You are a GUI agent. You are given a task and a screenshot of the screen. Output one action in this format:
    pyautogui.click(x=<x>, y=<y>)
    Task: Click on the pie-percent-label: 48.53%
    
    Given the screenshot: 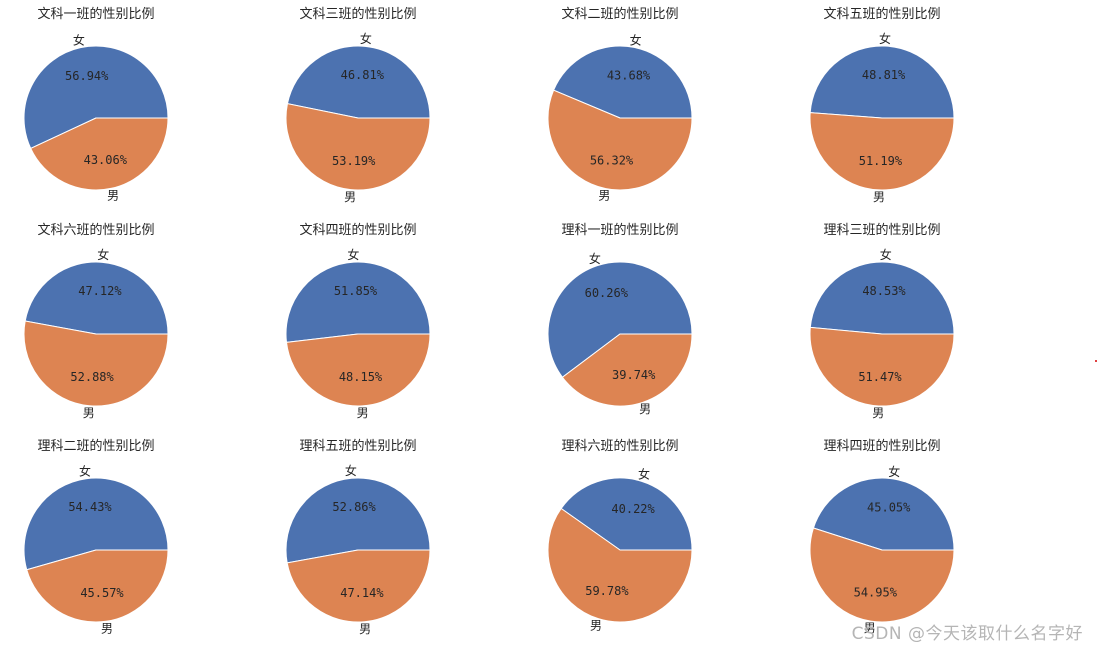 What is the action you would take?
    pyautogui.click(x=884, y=291)
    